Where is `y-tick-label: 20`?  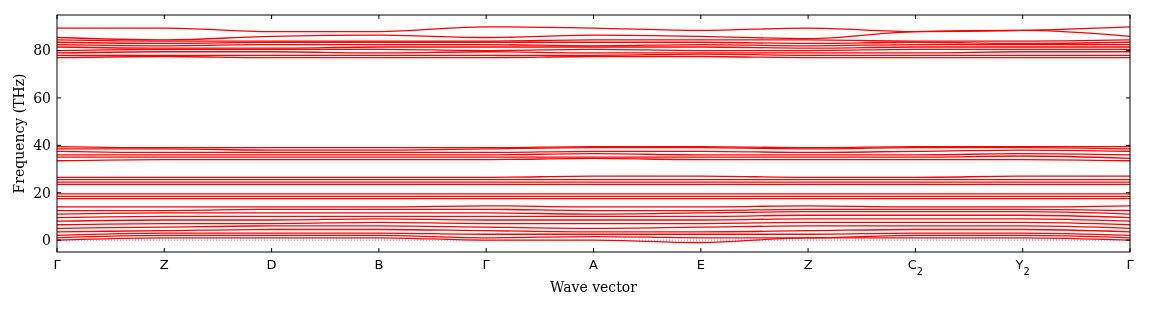 y-tick-label: 20 is located at coordinates (42, 192).